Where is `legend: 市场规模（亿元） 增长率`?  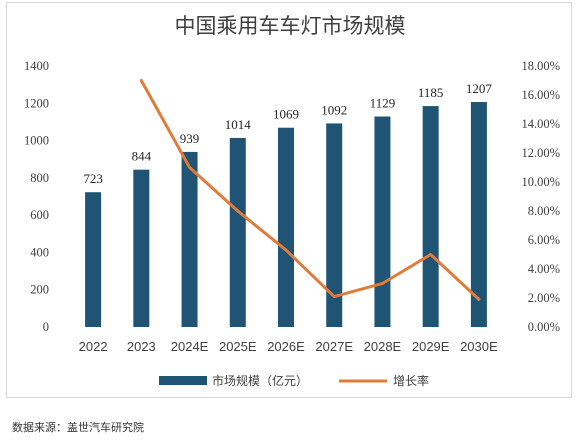 legend: 市场规模（亿元） 增长率 is located at coordinates (294, 380).